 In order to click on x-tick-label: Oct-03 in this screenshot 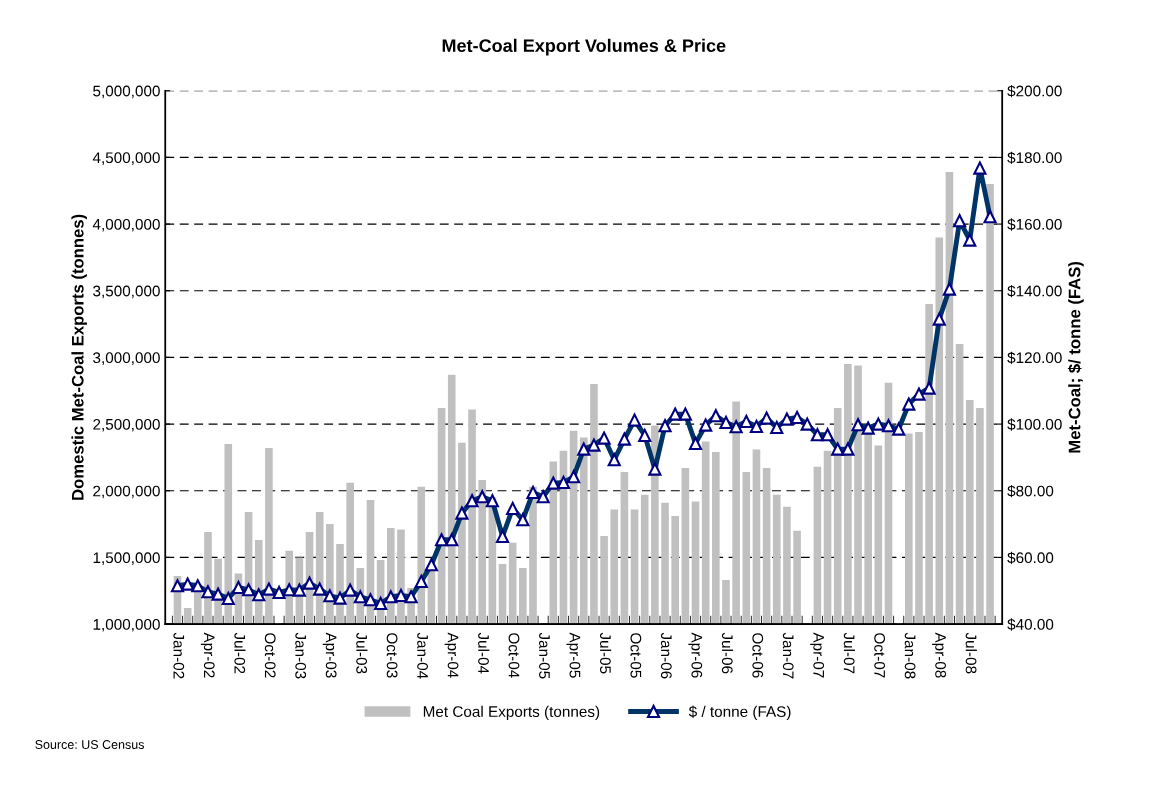, I will do `click(392, 655)`.